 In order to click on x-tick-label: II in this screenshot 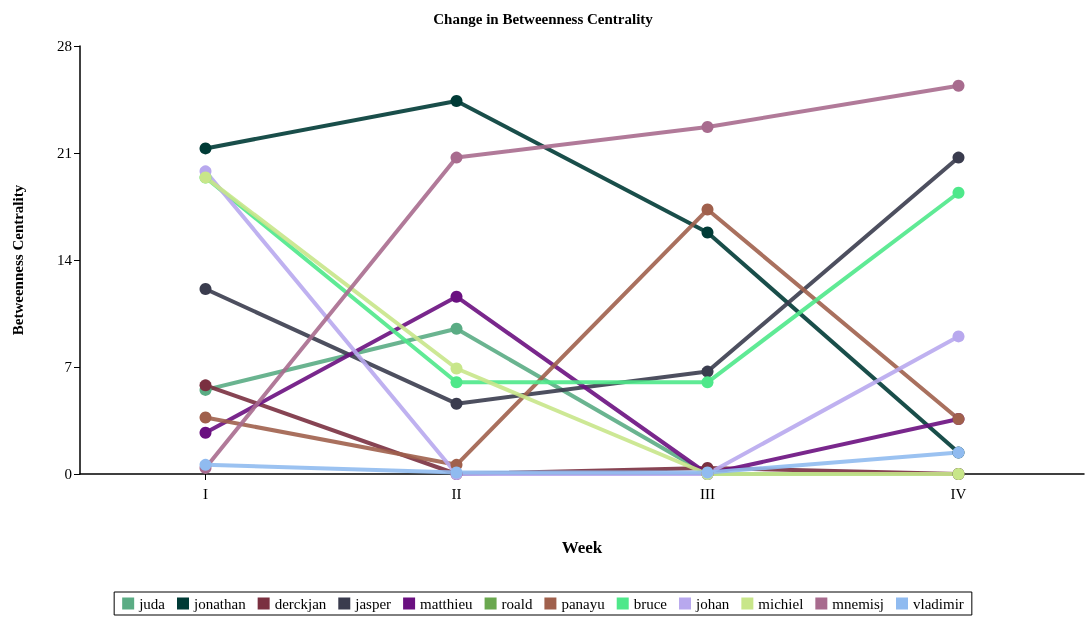, I will do `click(456, 493)`.